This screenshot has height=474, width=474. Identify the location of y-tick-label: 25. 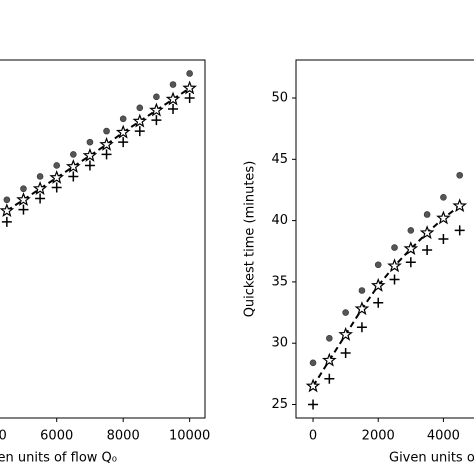
(279, 404).